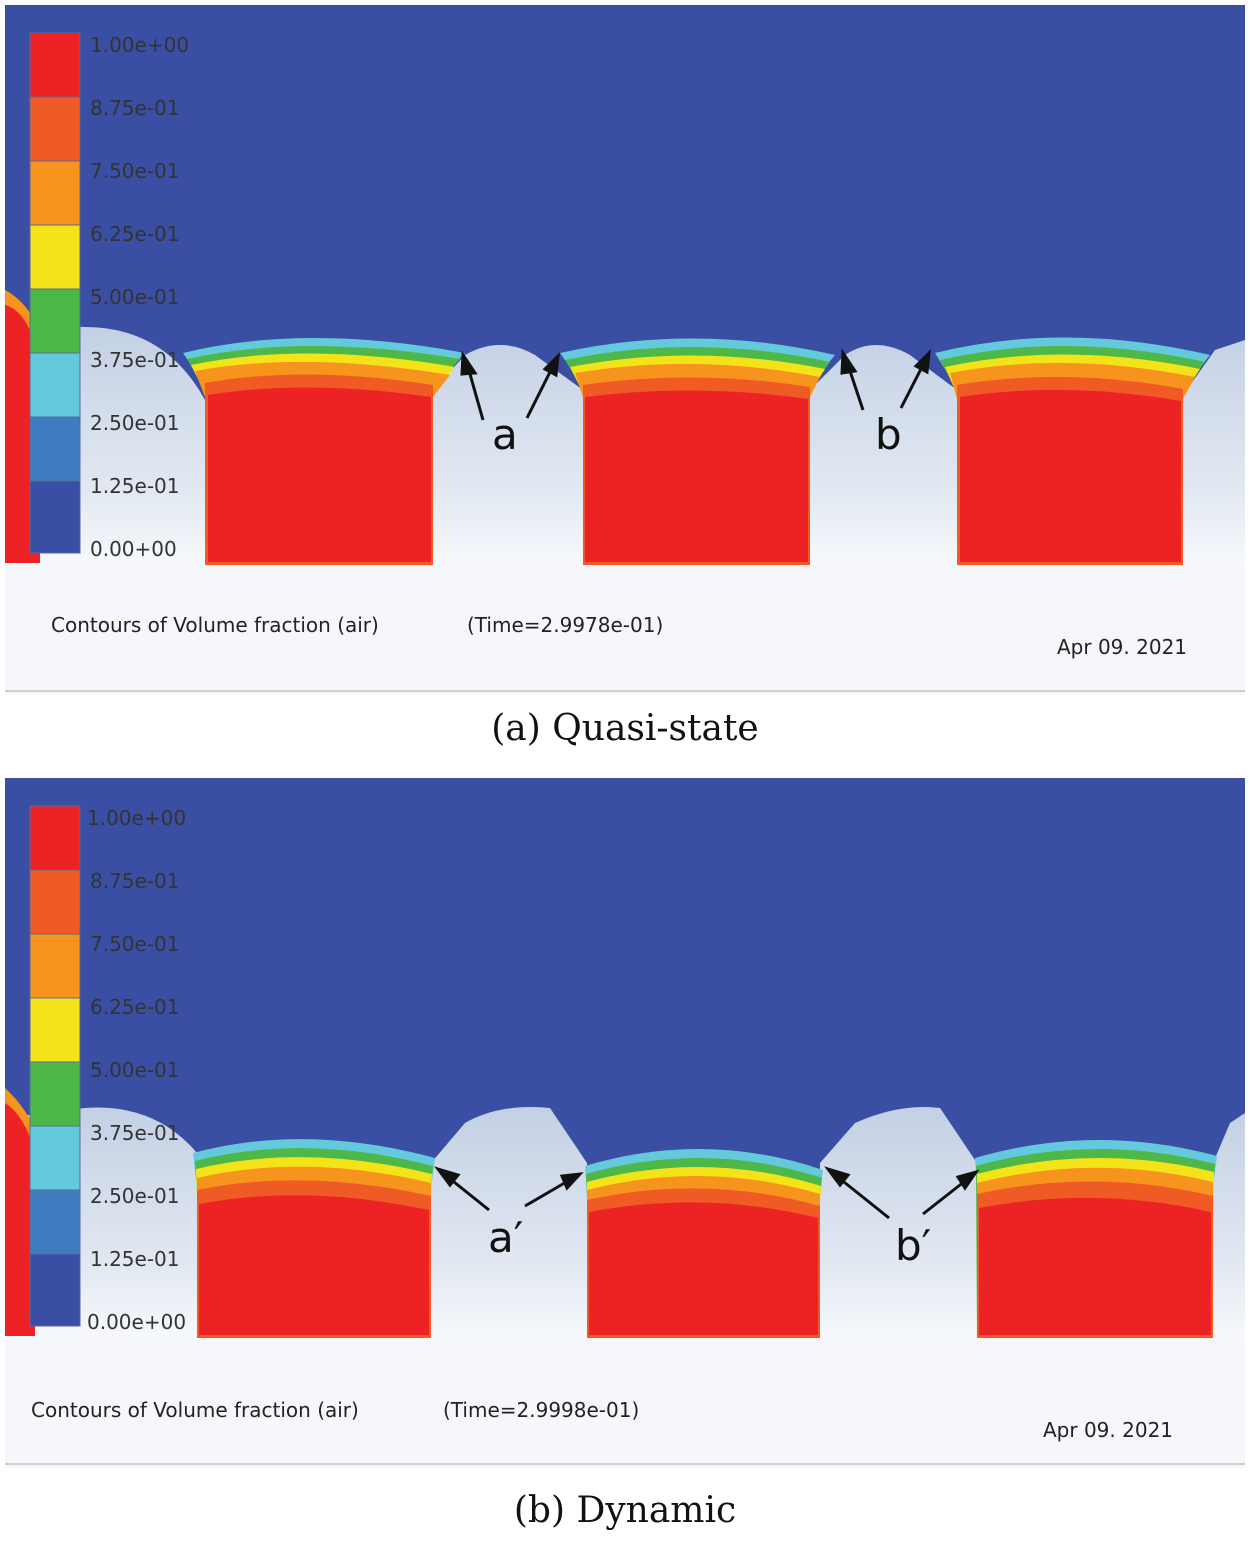 This screenshot has height=1541, width=1250. Describe the element at coordinates (625, 728) in the screenshot. I see `caption-a: (a) Quasi-state` at that location.